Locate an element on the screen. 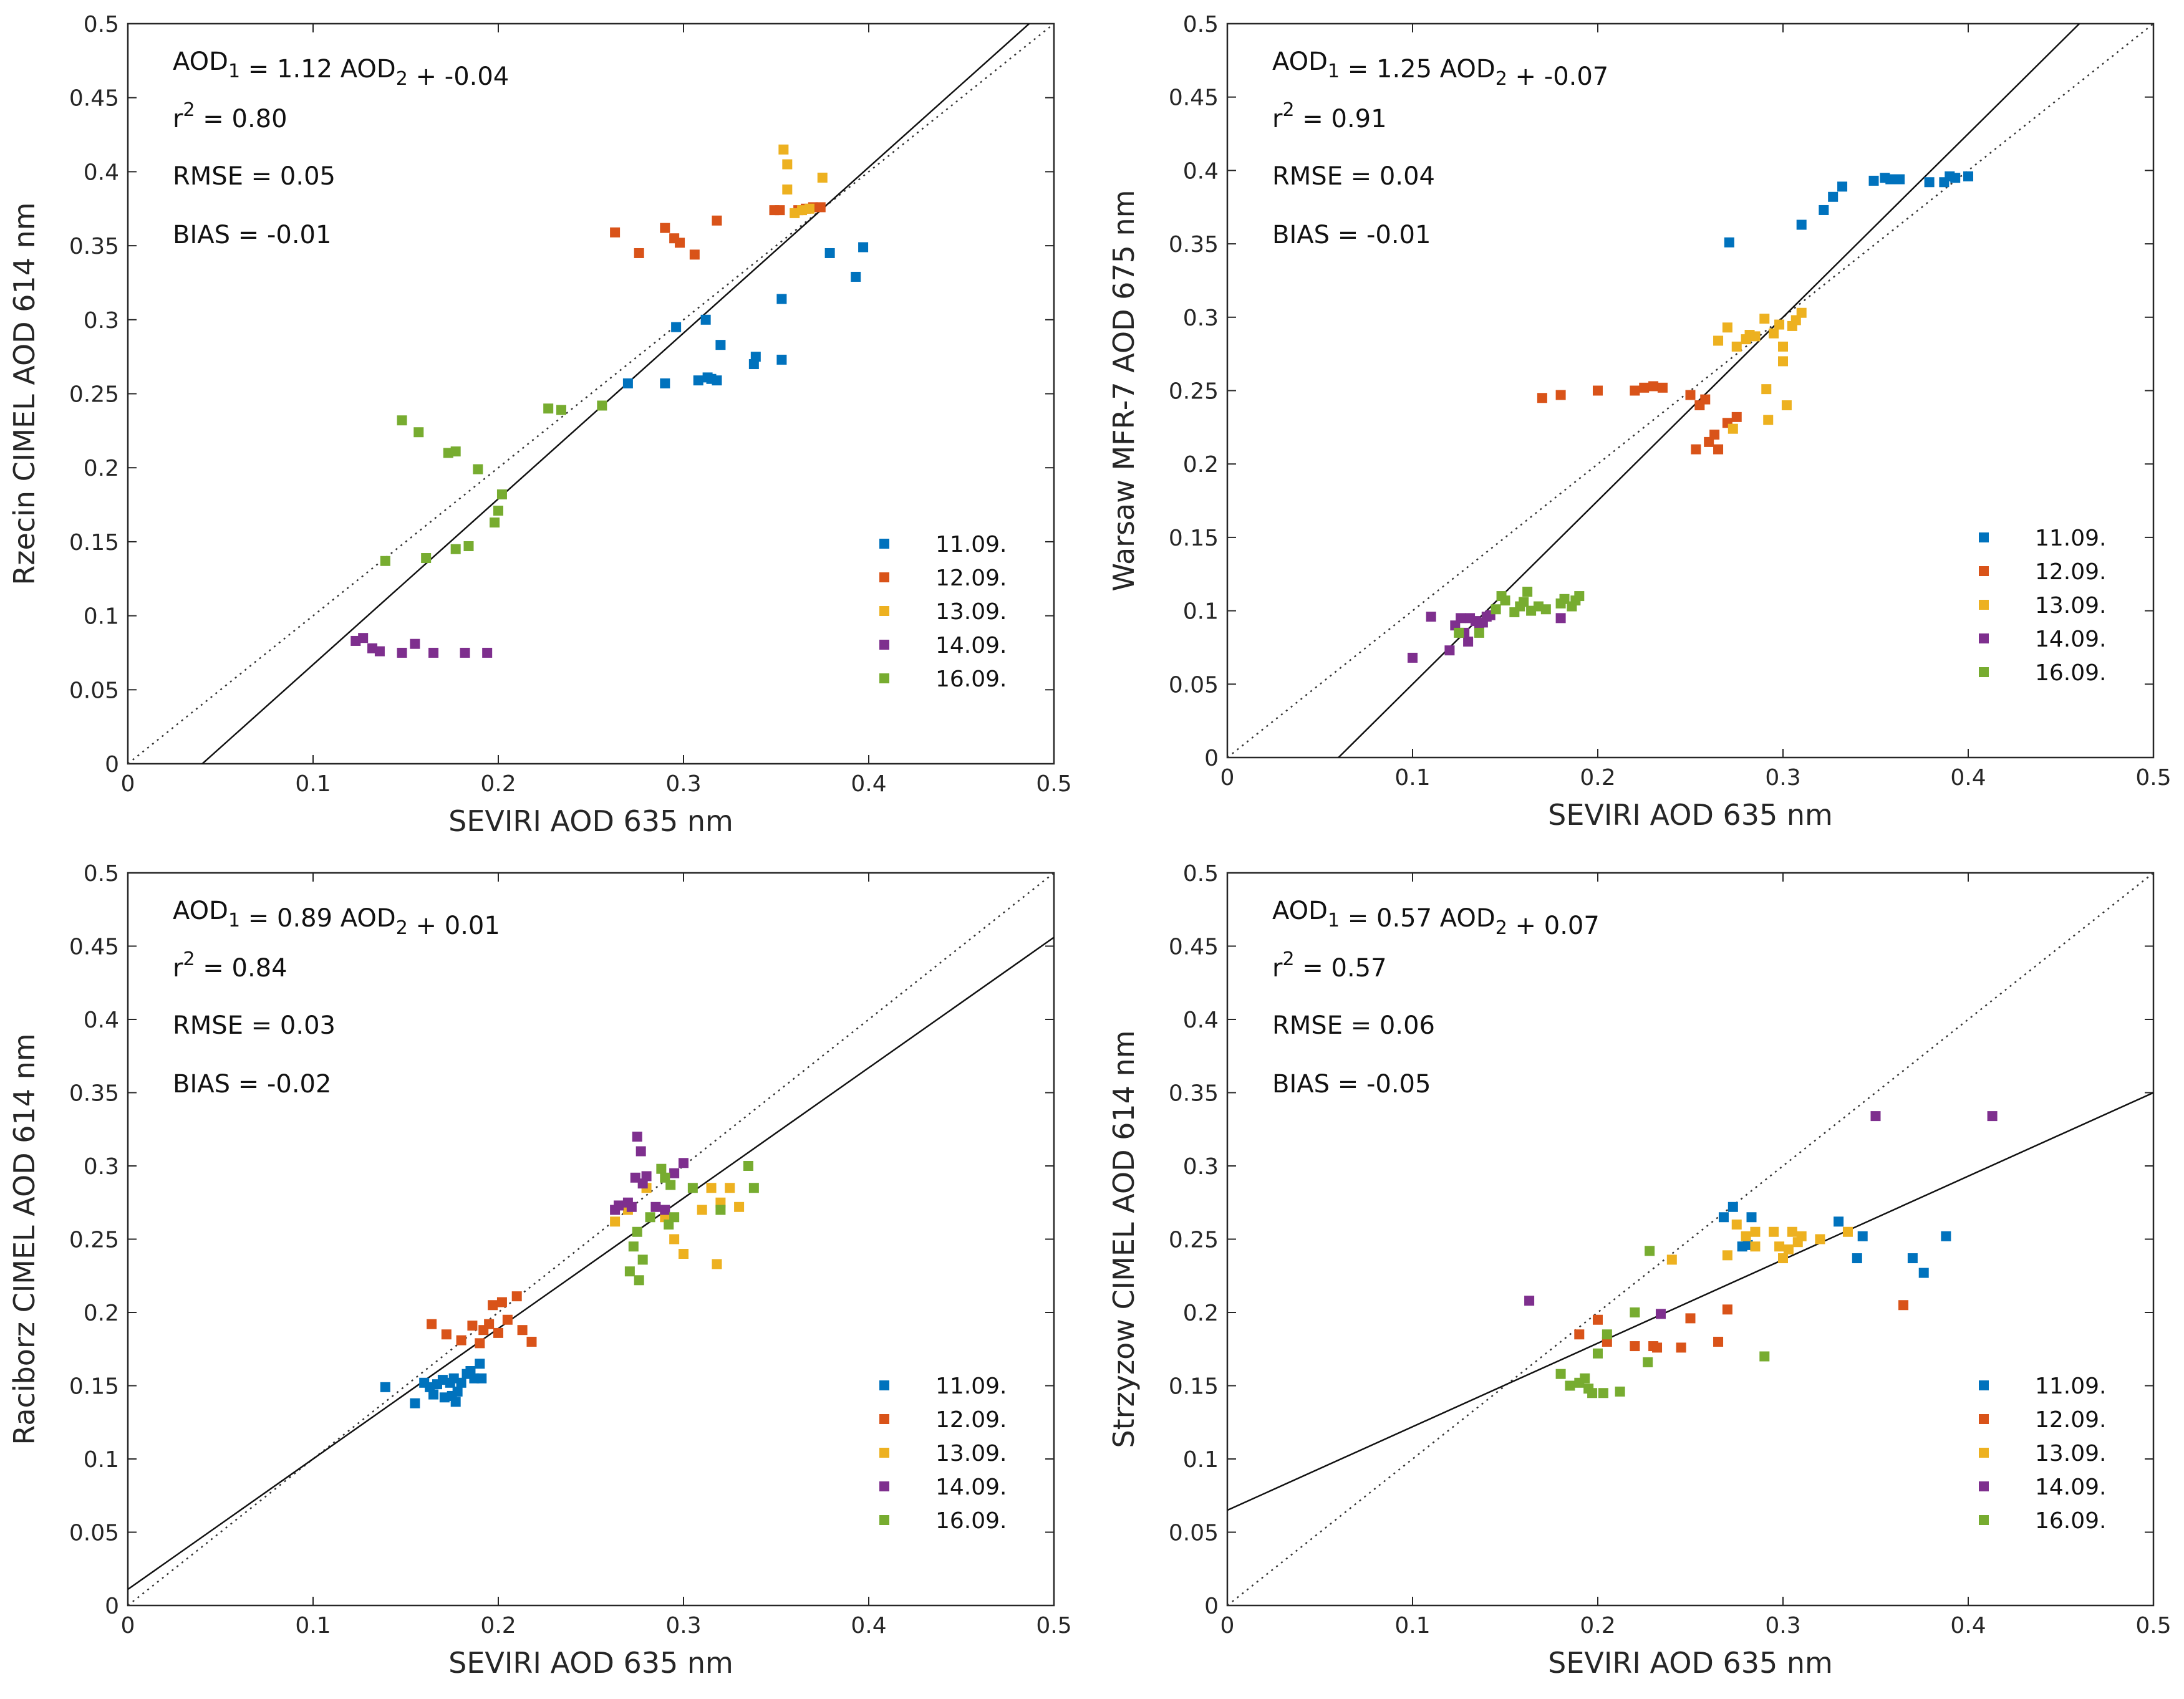 This screenshot has height=1699, width=2184. legend-label: 12.09. is located at coordinates (971, 1420).